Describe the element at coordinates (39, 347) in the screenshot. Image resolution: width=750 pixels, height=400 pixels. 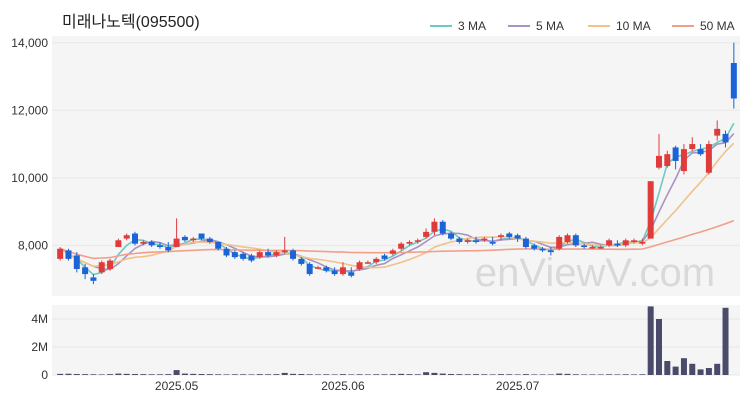
I see `volume-axis: 0 2M 4M` at that location.